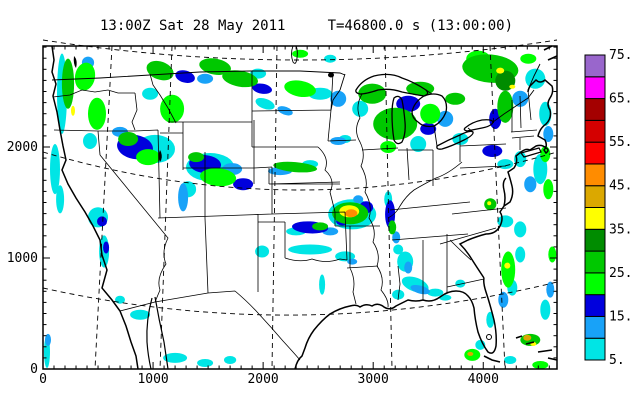 This screenshot has height=400, width=640. I want to click on pacific-coastline, so click(95, 207).